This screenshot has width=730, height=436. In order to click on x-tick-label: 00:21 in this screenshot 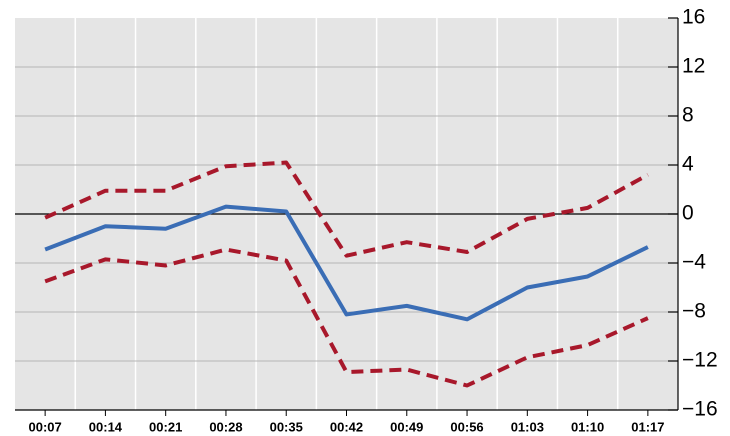, I will do `click(165, 426)`.